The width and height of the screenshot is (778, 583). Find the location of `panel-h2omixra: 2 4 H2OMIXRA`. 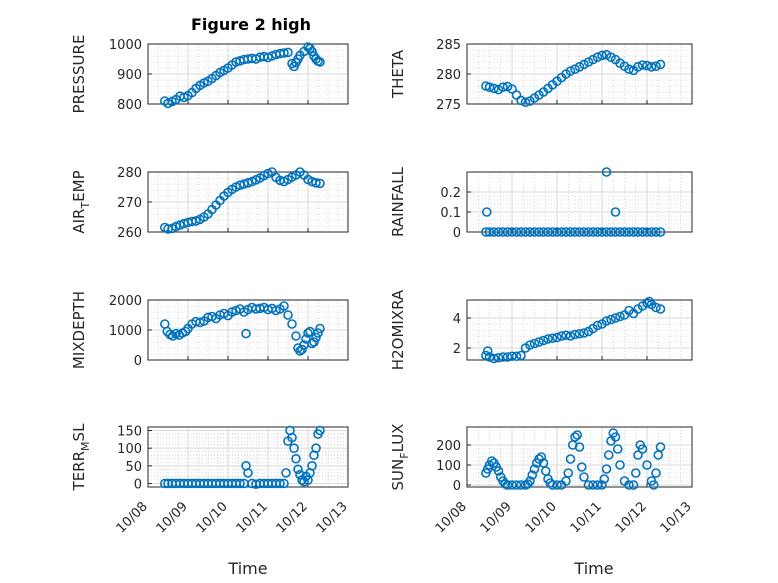

panel-h2omixra: 2 4 H2OMIXRA is located at coordinates (541, 329).